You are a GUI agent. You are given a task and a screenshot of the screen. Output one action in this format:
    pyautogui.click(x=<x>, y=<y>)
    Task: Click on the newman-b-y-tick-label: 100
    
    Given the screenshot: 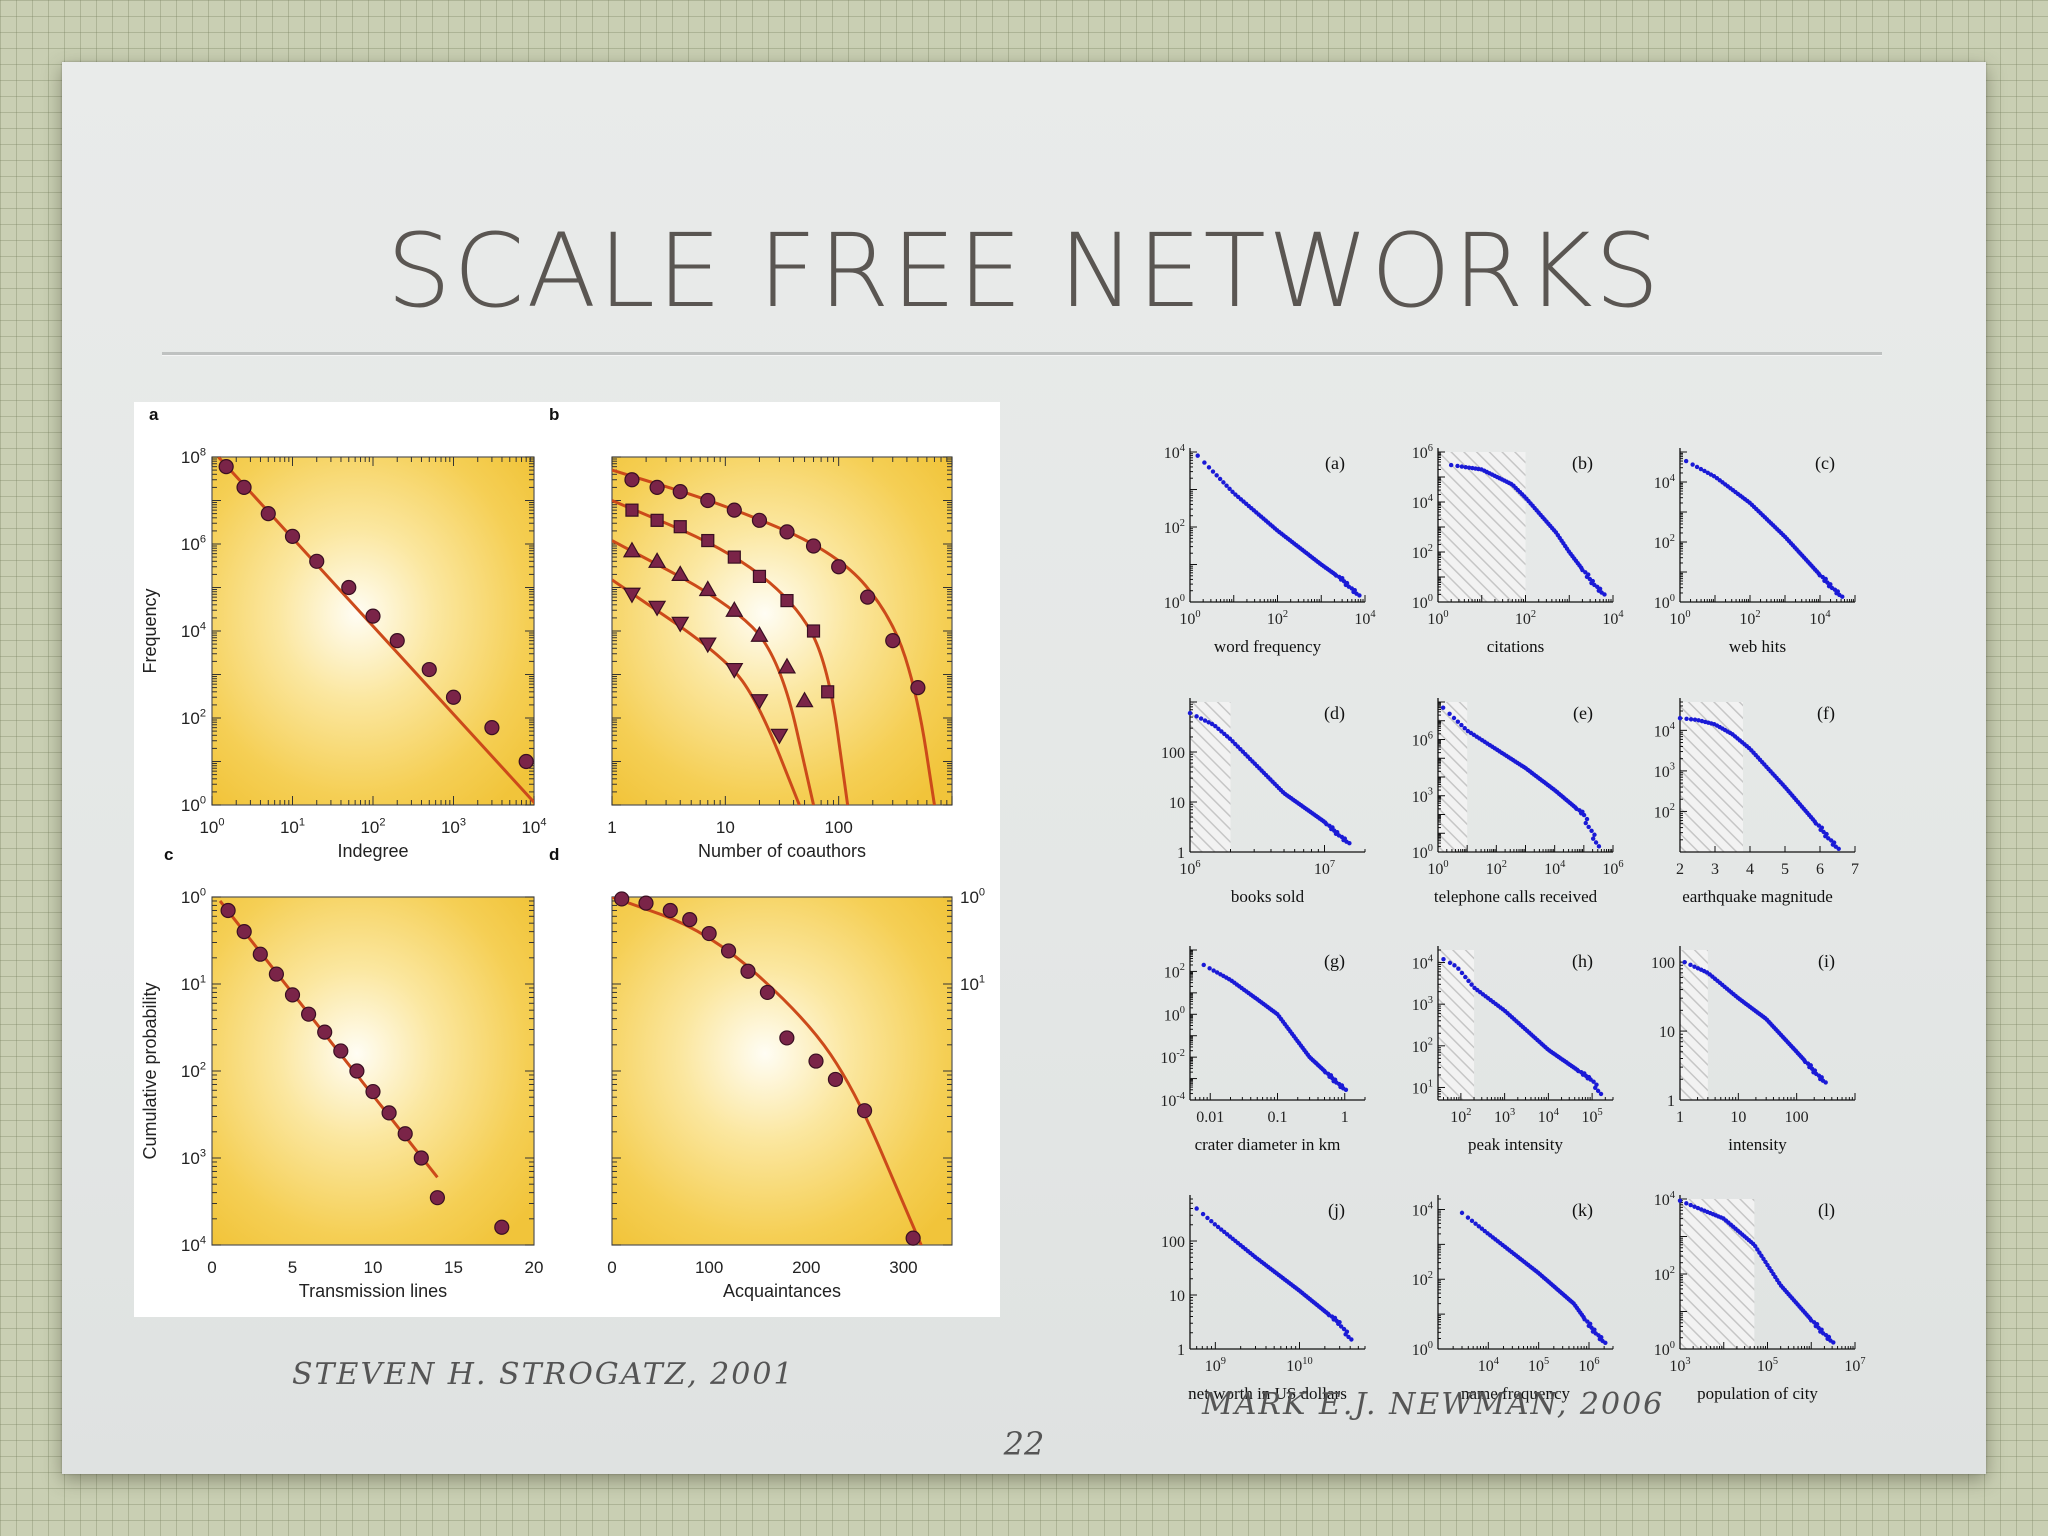 What is the action you would take?
    pyautogui.click(x=1422, y=602)
    